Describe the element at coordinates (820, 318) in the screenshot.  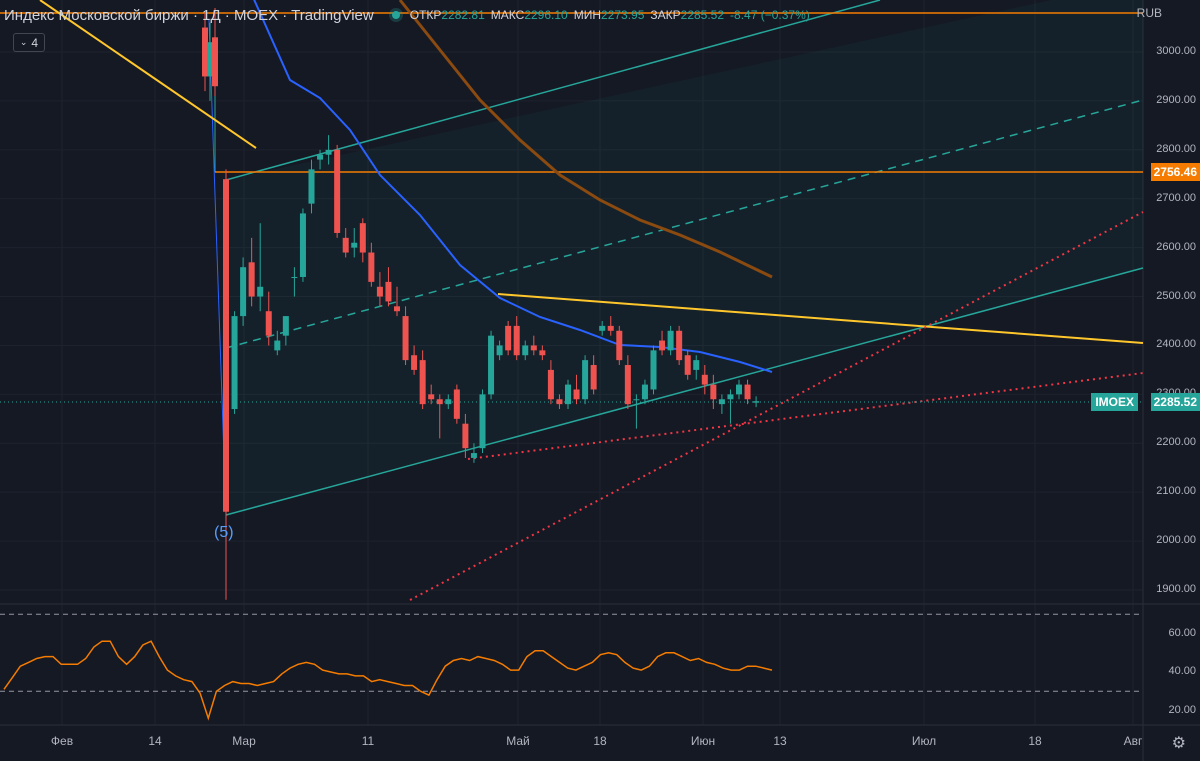
I see `triangle-upper-line` at that location.